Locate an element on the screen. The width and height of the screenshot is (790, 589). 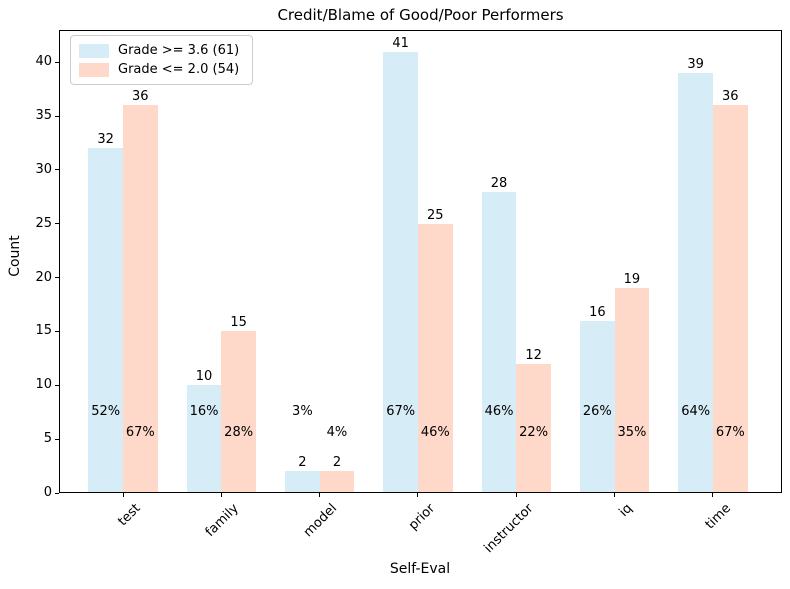
x-tick-label-family: family is located at coordinates (222, 520).